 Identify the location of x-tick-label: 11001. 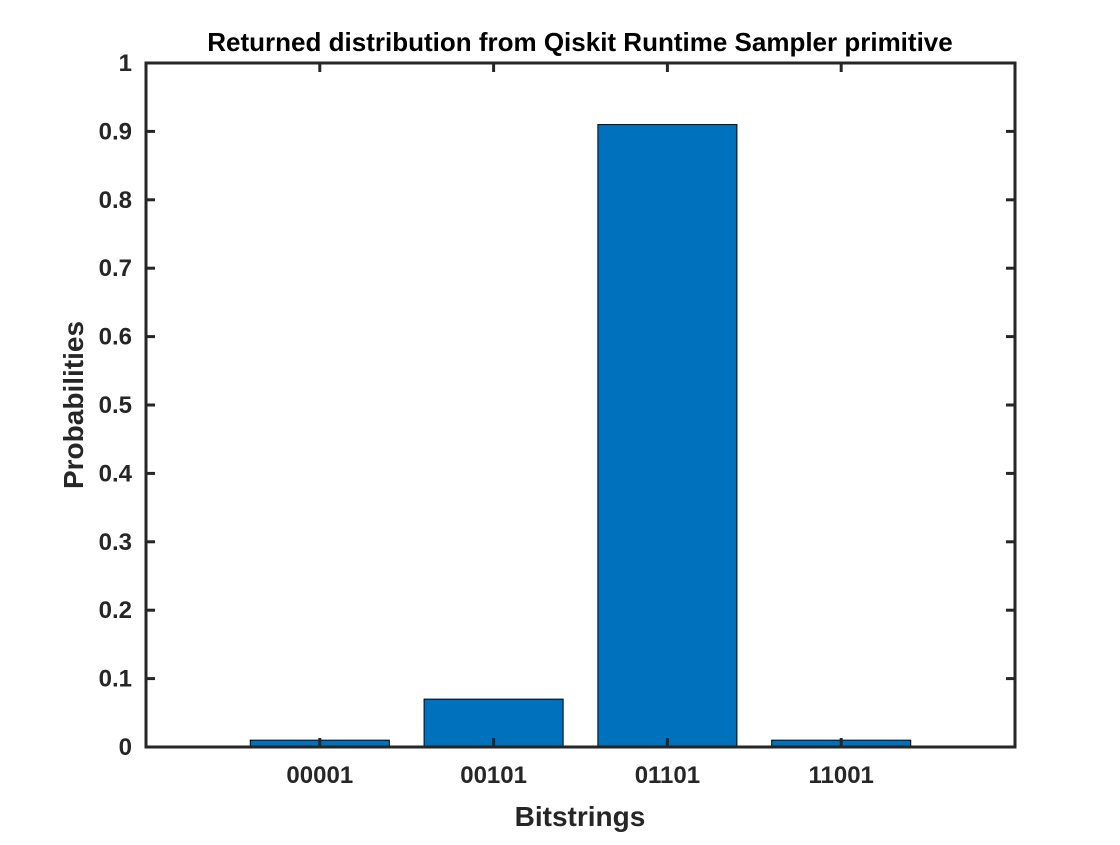
(840, 775).